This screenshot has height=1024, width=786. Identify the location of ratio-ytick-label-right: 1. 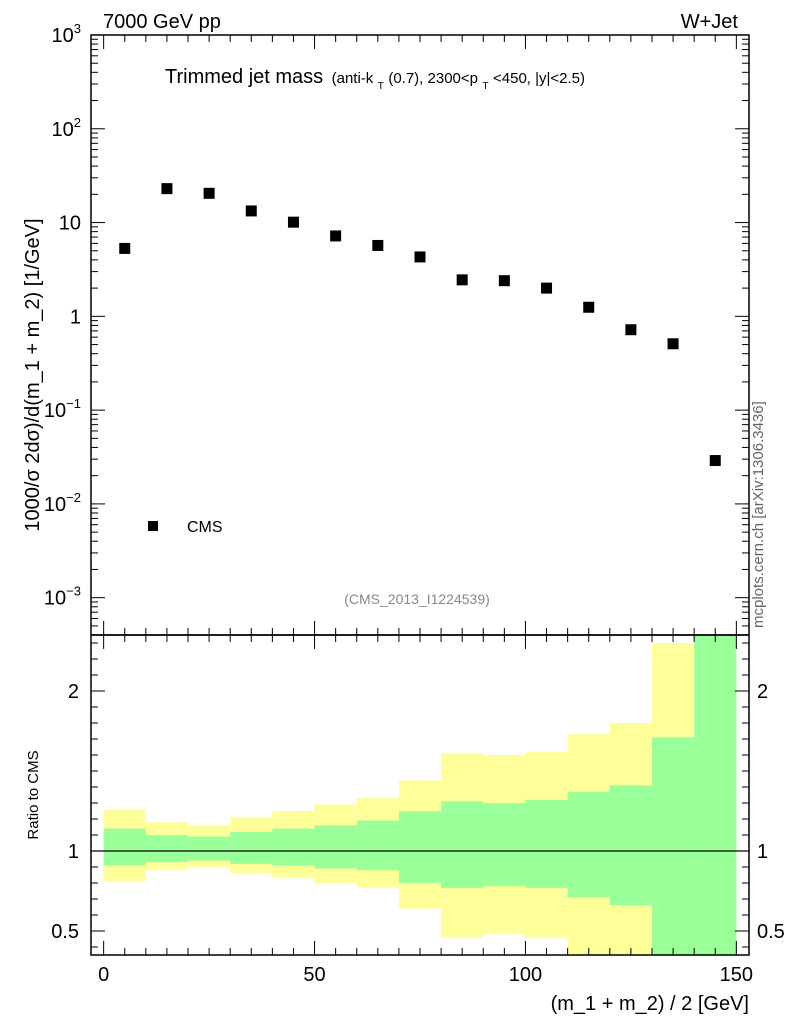
(762, 852).